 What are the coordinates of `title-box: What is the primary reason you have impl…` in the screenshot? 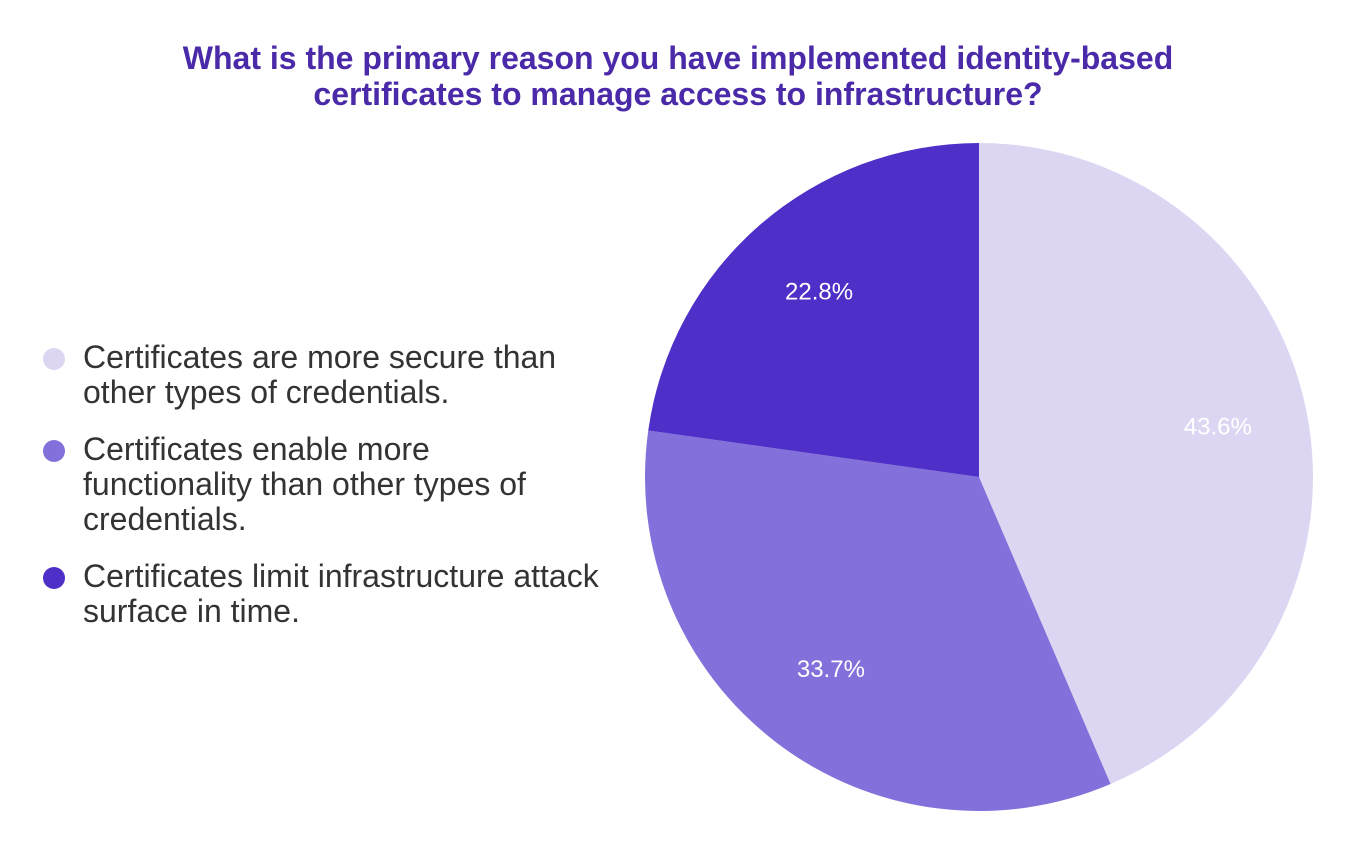 It's located at (678, 76).